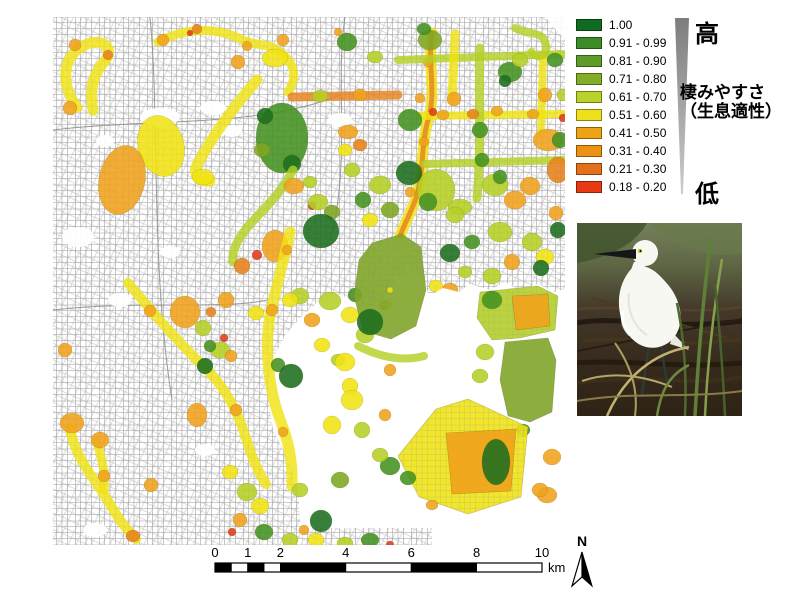  Describe the element at coordinates (542, 552) in the screenshot. I see `scalebar-tick-label: 10` at that location.